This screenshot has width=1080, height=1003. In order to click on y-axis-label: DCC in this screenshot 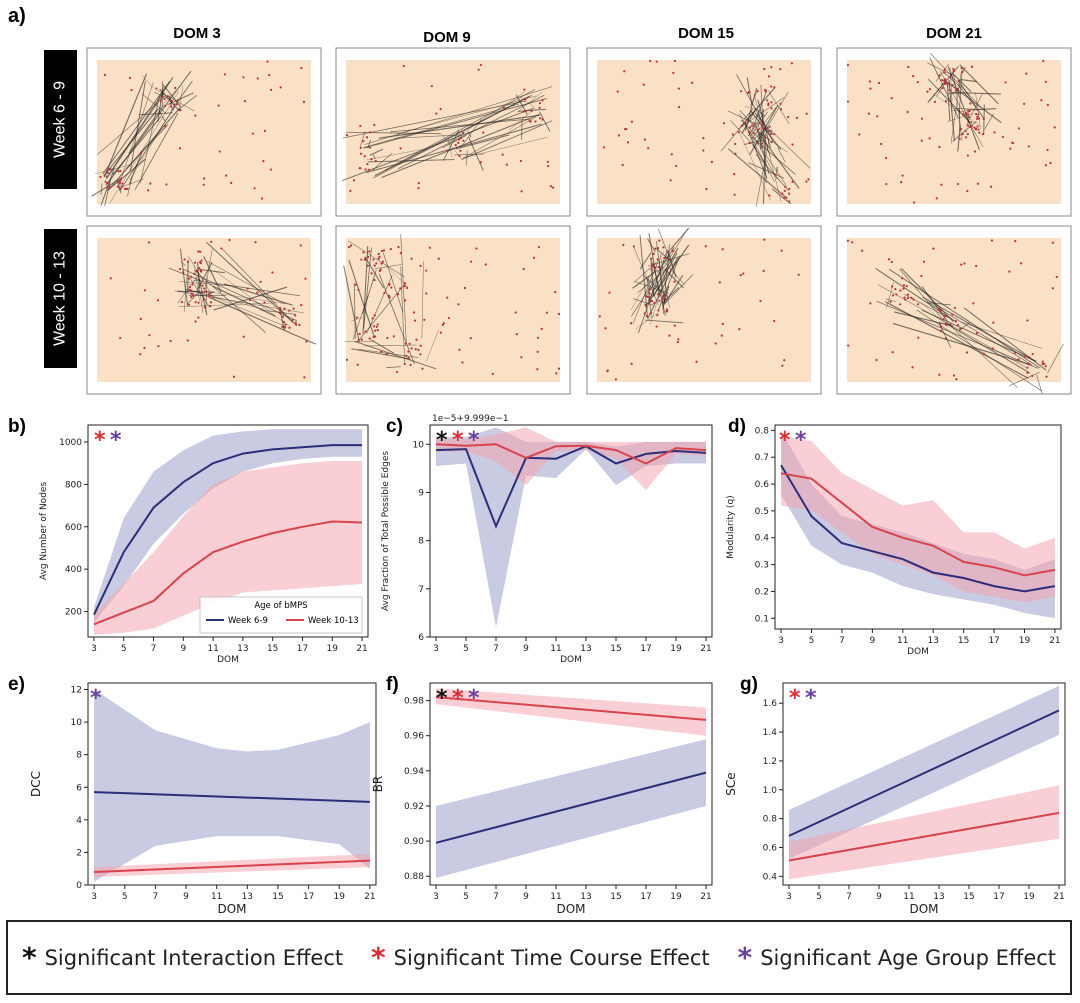, I will do `click(36, 784)`.